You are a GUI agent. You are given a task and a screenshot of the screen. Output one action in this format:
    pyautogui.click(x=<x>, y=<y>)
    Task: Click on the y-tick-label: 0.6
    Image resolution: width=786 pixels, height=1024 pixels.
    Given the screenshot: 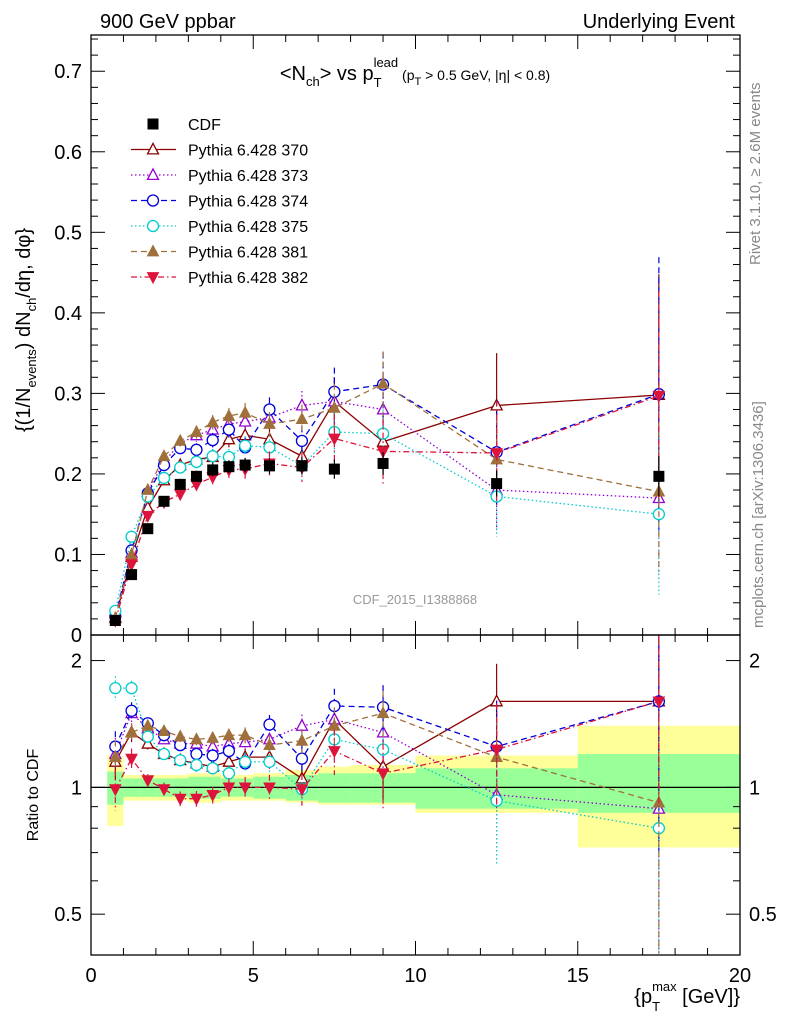 What is the action you would take?
    pyautogui.click(x=68, y=153)
    